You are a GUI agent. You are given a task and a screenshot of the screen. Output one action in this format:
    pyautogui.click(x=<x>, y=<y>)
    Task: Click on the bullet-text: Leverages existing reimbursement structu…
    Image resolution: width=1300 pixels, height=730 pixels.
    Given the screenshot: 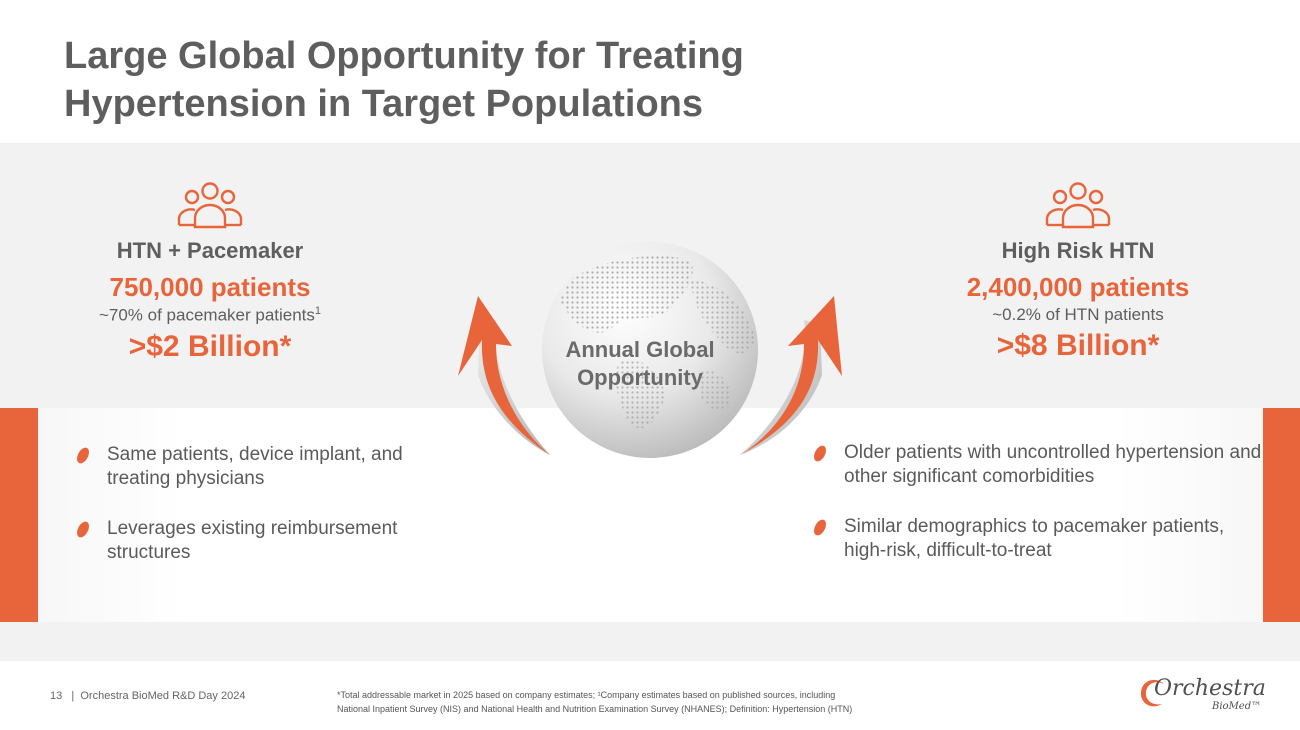 What is the action you would take?
    pyautogui.click(x=252, y=540)
    